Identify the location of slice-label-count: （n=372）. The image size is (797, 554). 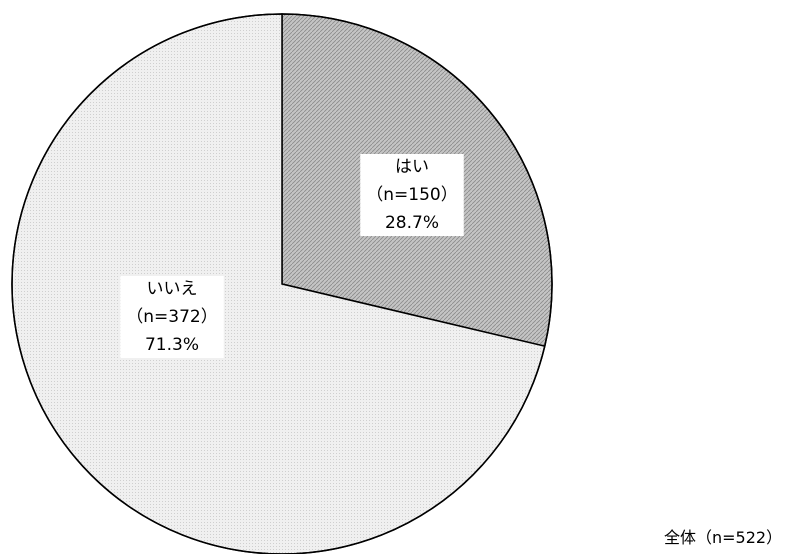
(171, 317).